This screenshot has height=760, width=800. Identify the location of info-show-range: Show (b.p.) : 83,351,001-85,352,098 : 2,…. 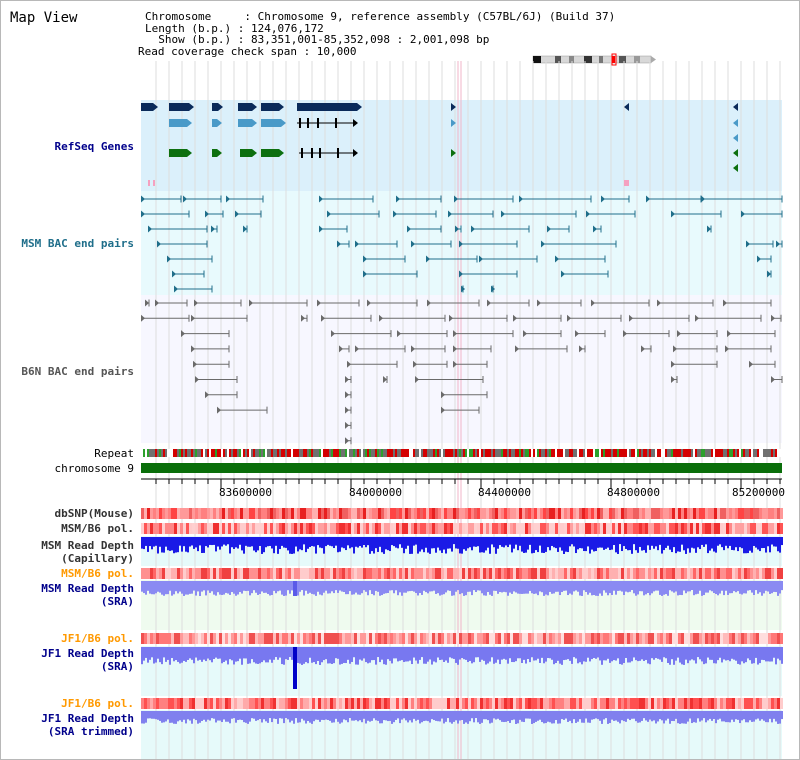
(317, 39).